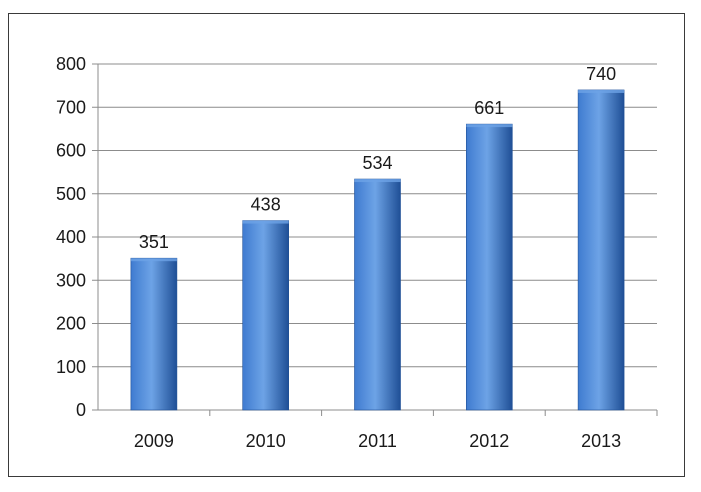 Image resolution: width=701 pixels, height=492 pixels. I want to click on data-label-2010: 438, so click(266, 205).